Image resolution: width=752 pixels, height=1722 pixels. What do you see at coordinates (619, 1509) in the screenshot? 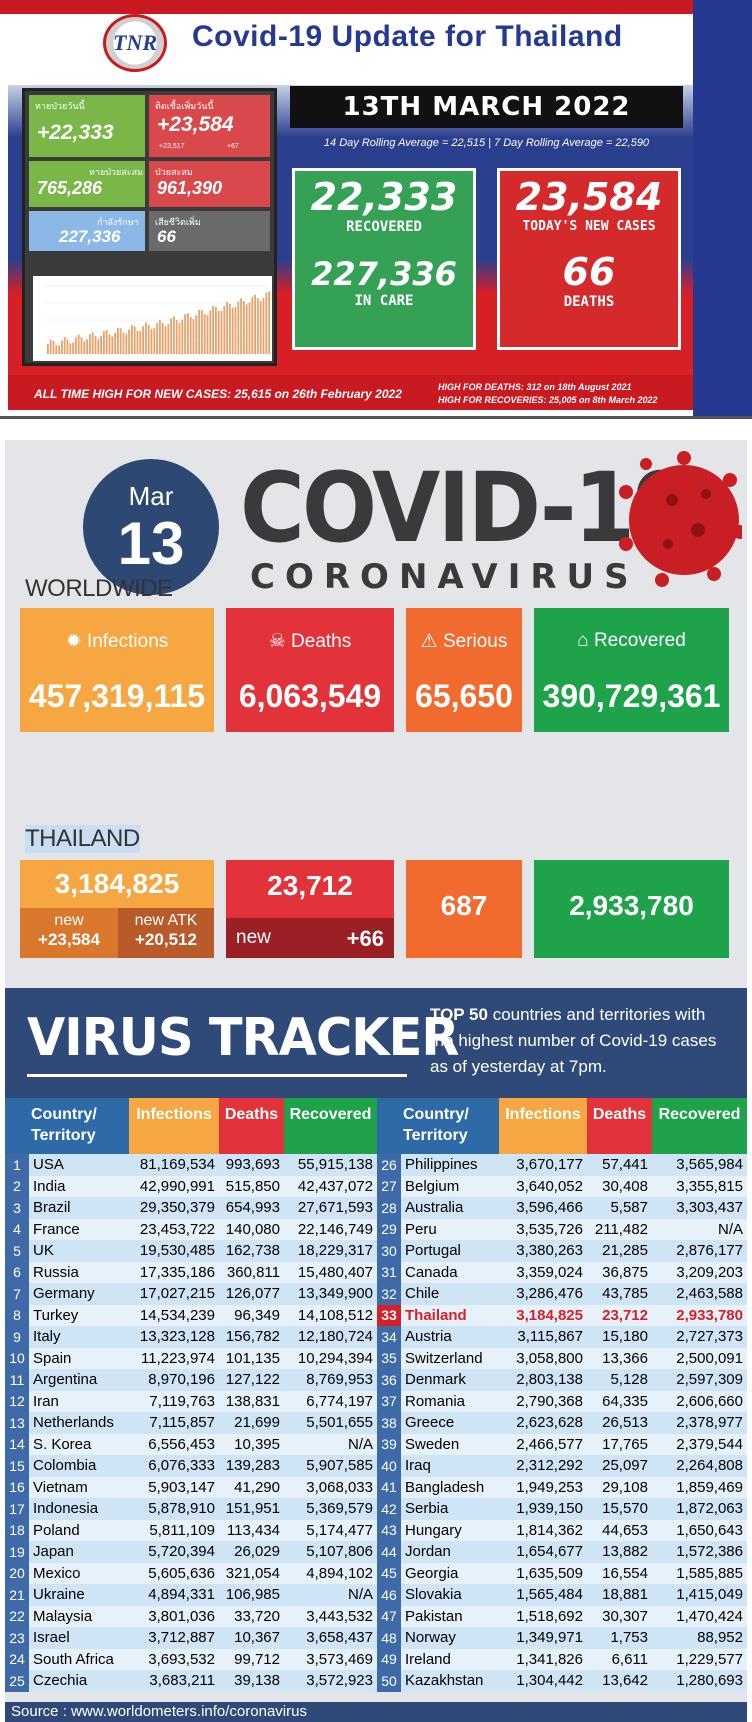
I see `cell-deaths: 15,570` at bounding box center [619, 1509].